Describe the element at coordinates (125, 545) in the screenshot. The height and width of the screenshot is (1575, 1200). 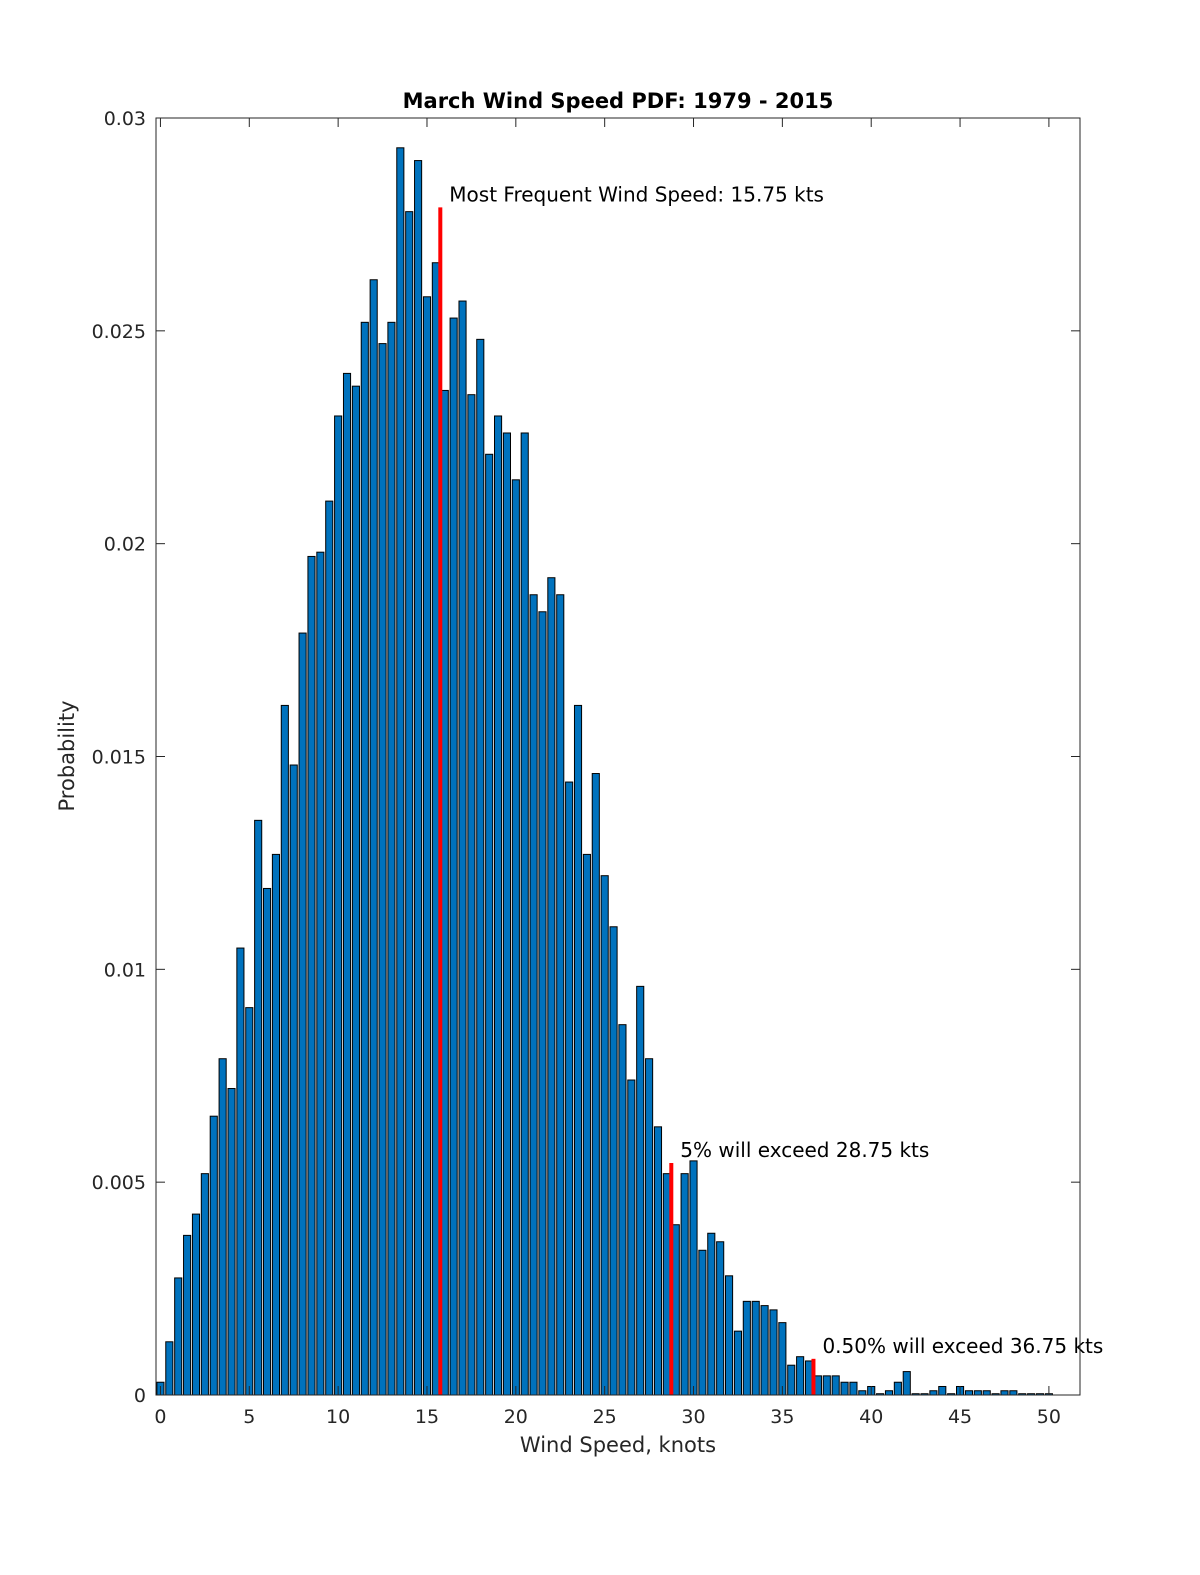
I see `y-tick-label: 0.02` at that location.